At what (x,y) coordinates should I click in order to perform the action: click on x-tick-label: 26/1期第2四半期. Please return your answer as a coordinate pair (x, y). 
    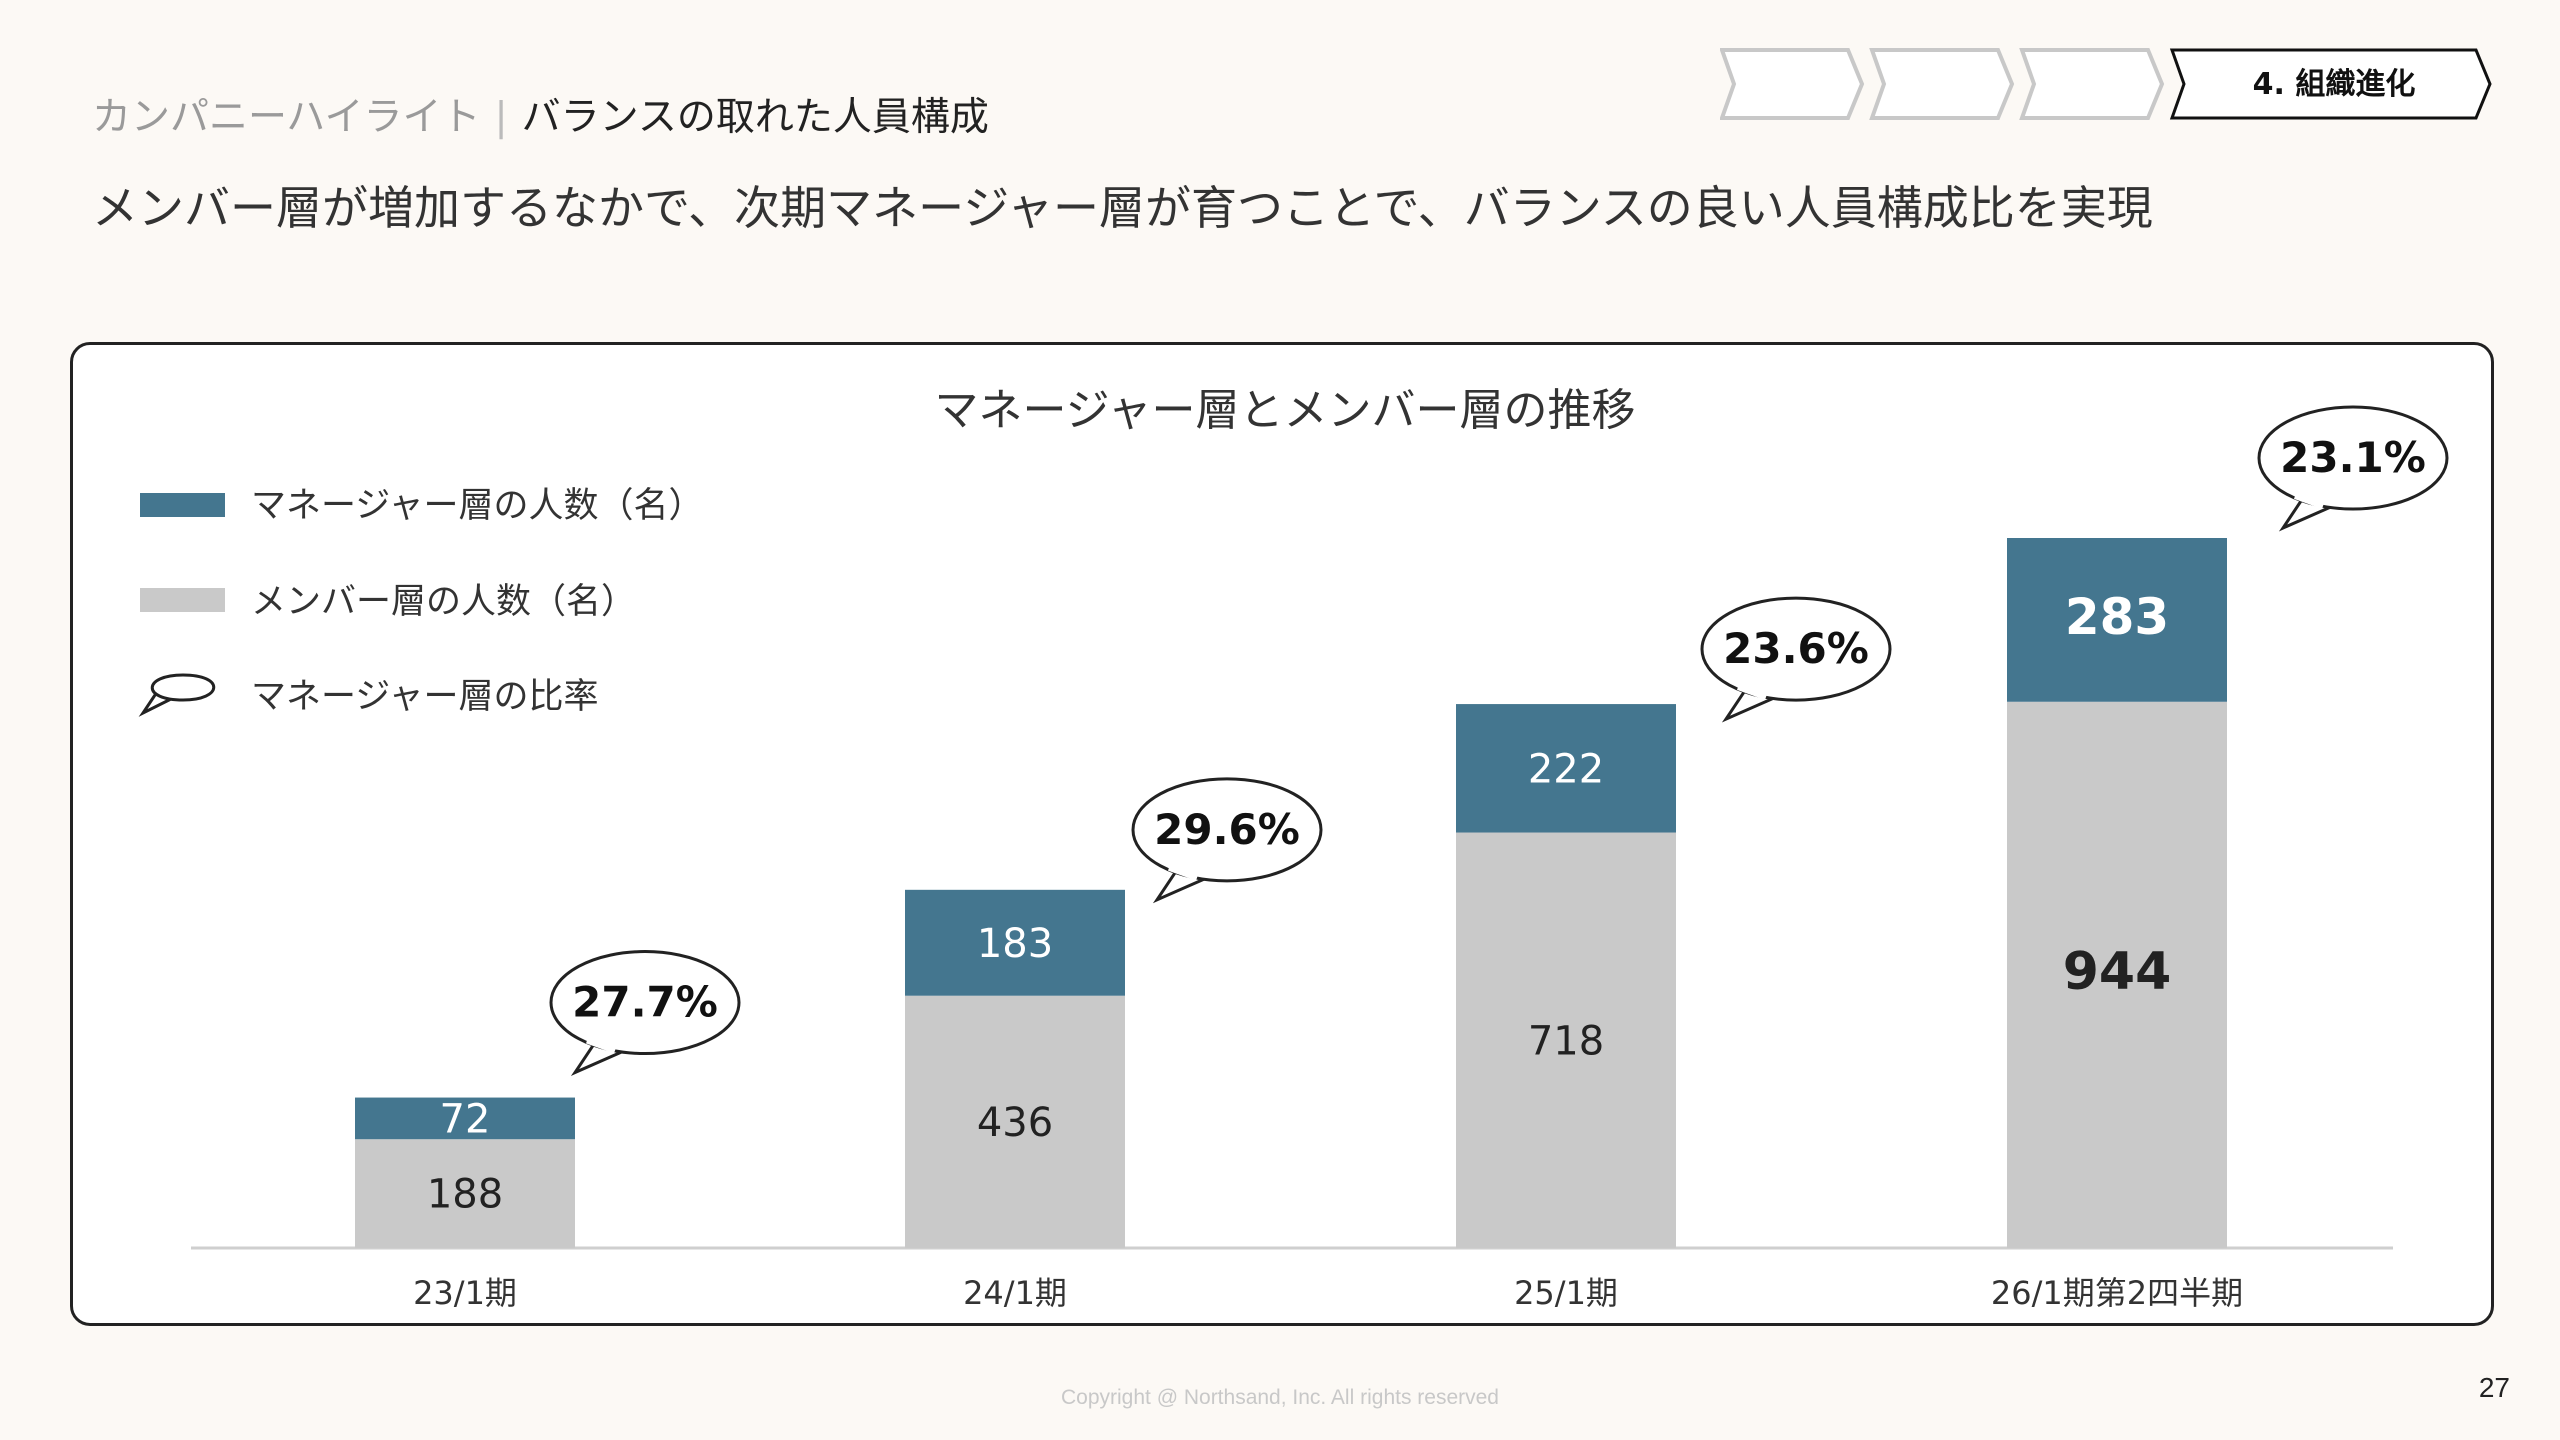
    Looking at the image, I should click on (2117, 1293).